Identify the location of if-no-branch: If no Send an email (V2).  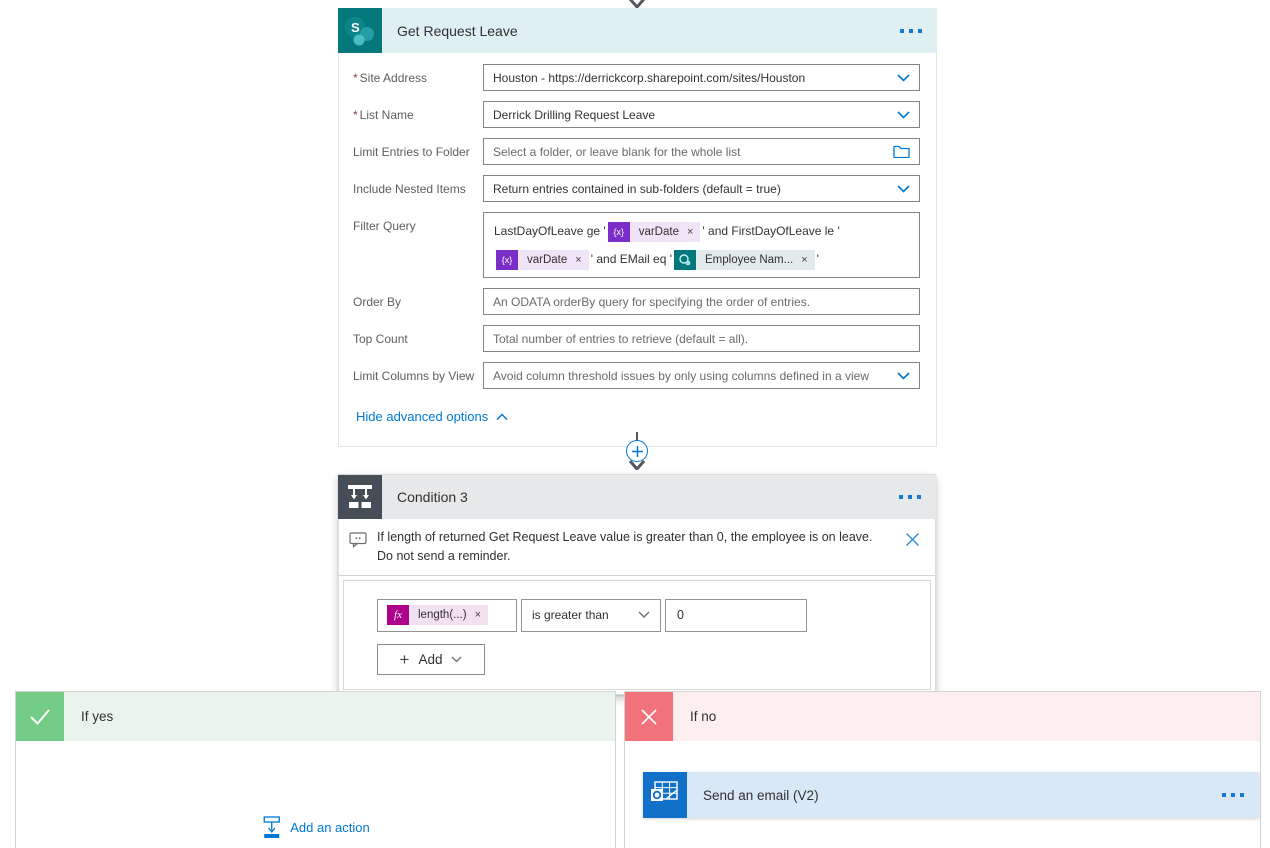
(942, 769).